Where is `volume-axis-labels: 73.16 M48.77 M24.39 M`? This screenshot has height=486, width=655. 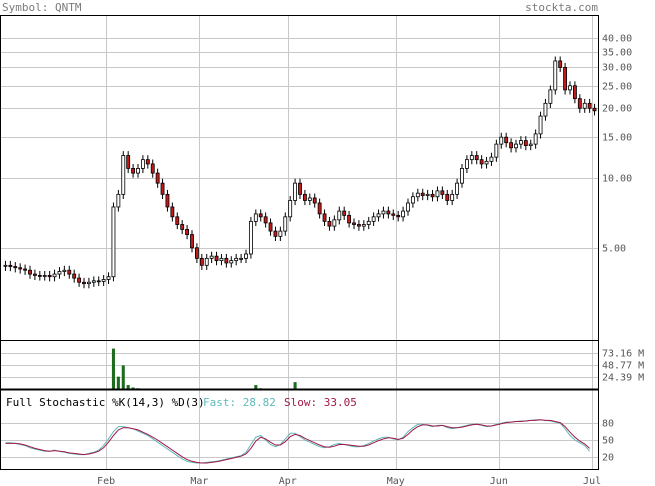
volume-axis-labels: 73.16 M48.77 M24.39 M is located at coordinates (623, 366).